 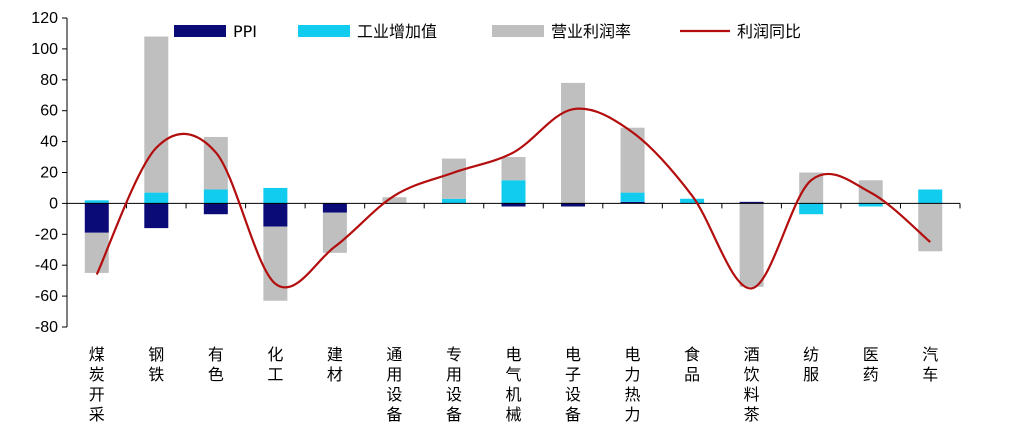 I want to click on y-tick-label: 0, so click(x=53, y=203).